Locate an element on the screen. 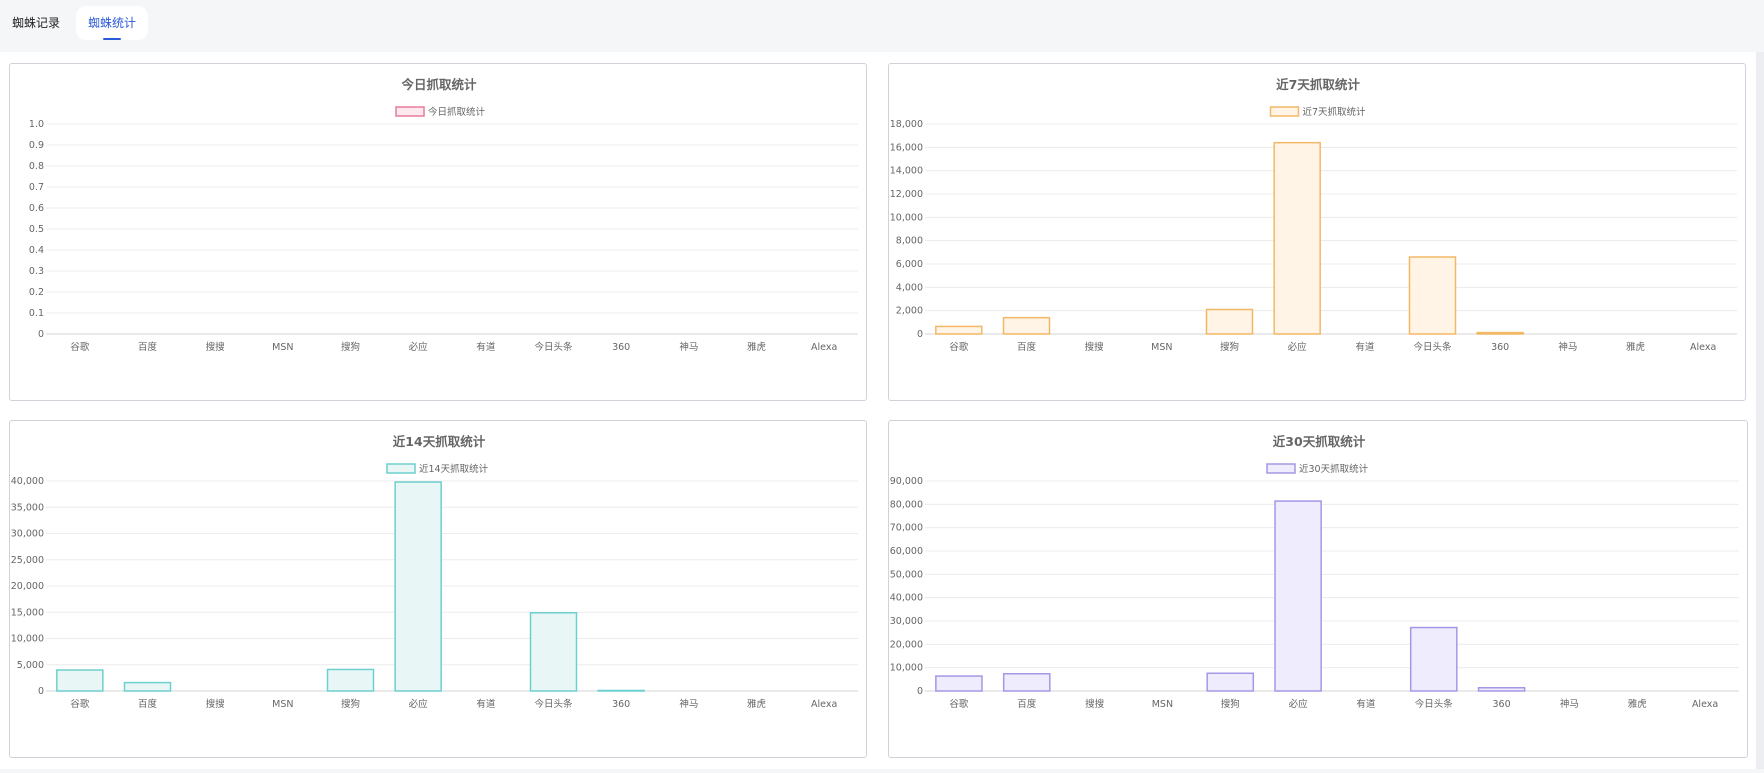 The height and width of the screenshot is (773, 1764). legend-label: 近7天抓取统计 is located at coordinates (1335, 112).